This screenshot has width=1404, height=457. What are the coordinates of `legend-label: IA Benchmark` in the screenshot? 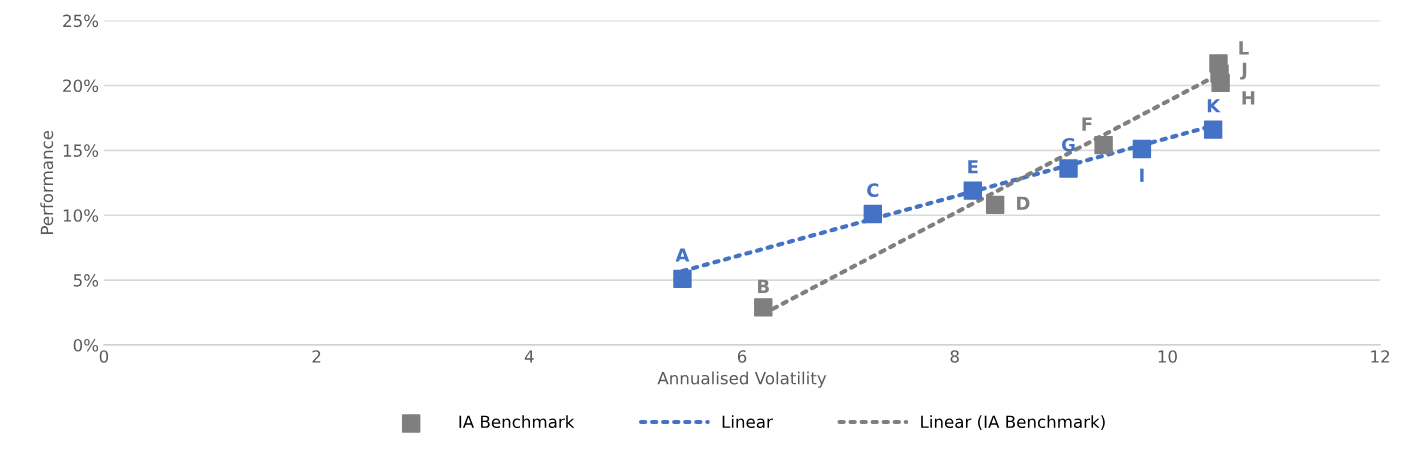 It's located at (517, 422).